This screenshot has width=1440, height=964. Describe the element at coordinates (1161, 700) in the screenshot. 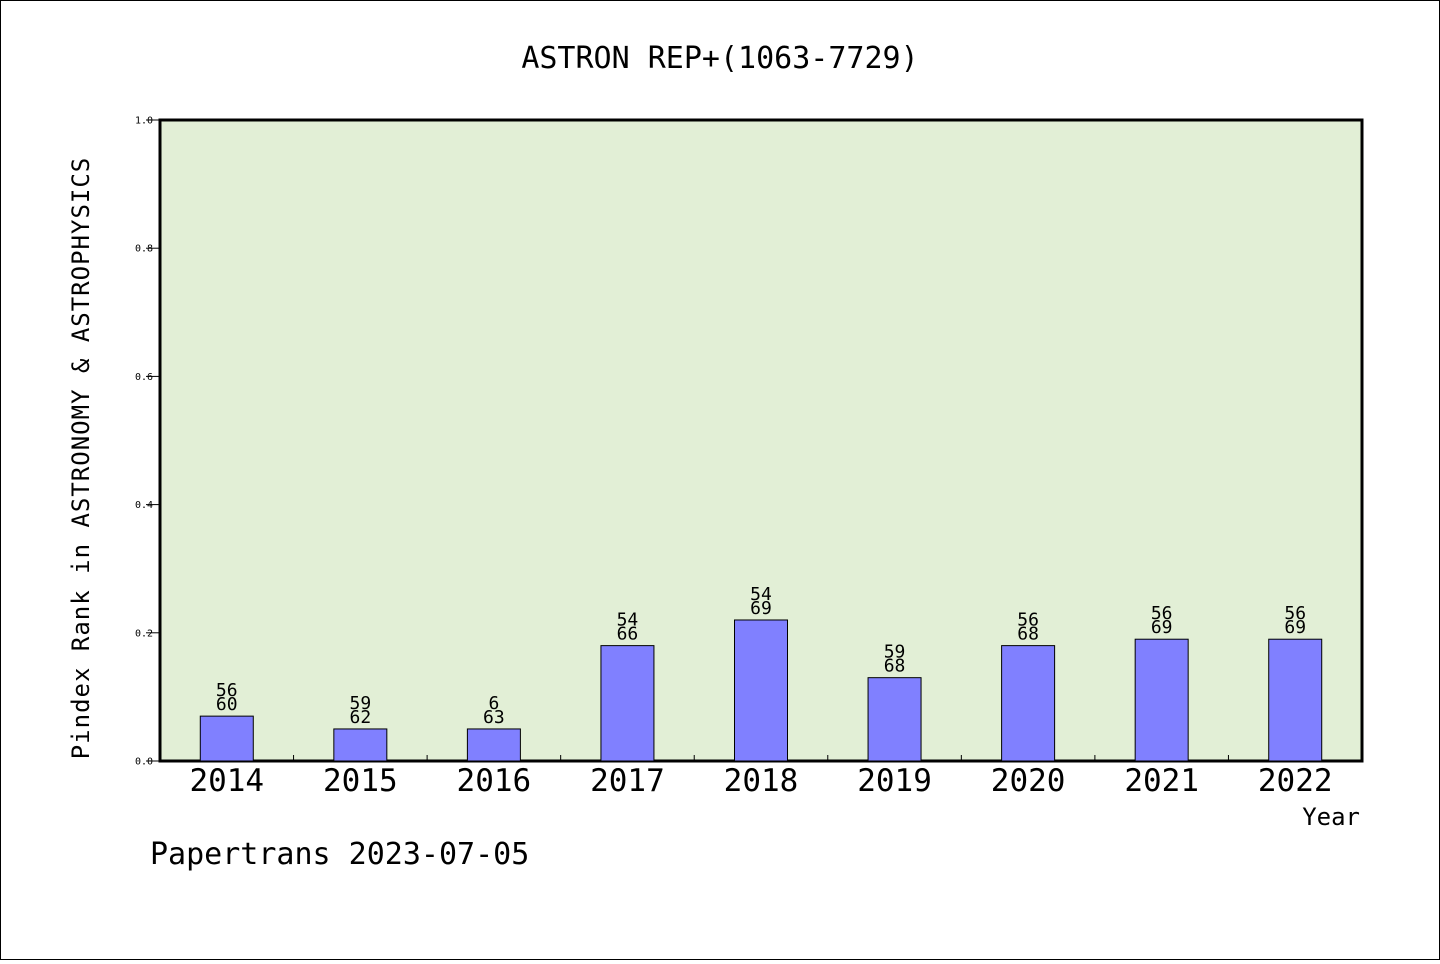

I see `bar-2021` at that location.